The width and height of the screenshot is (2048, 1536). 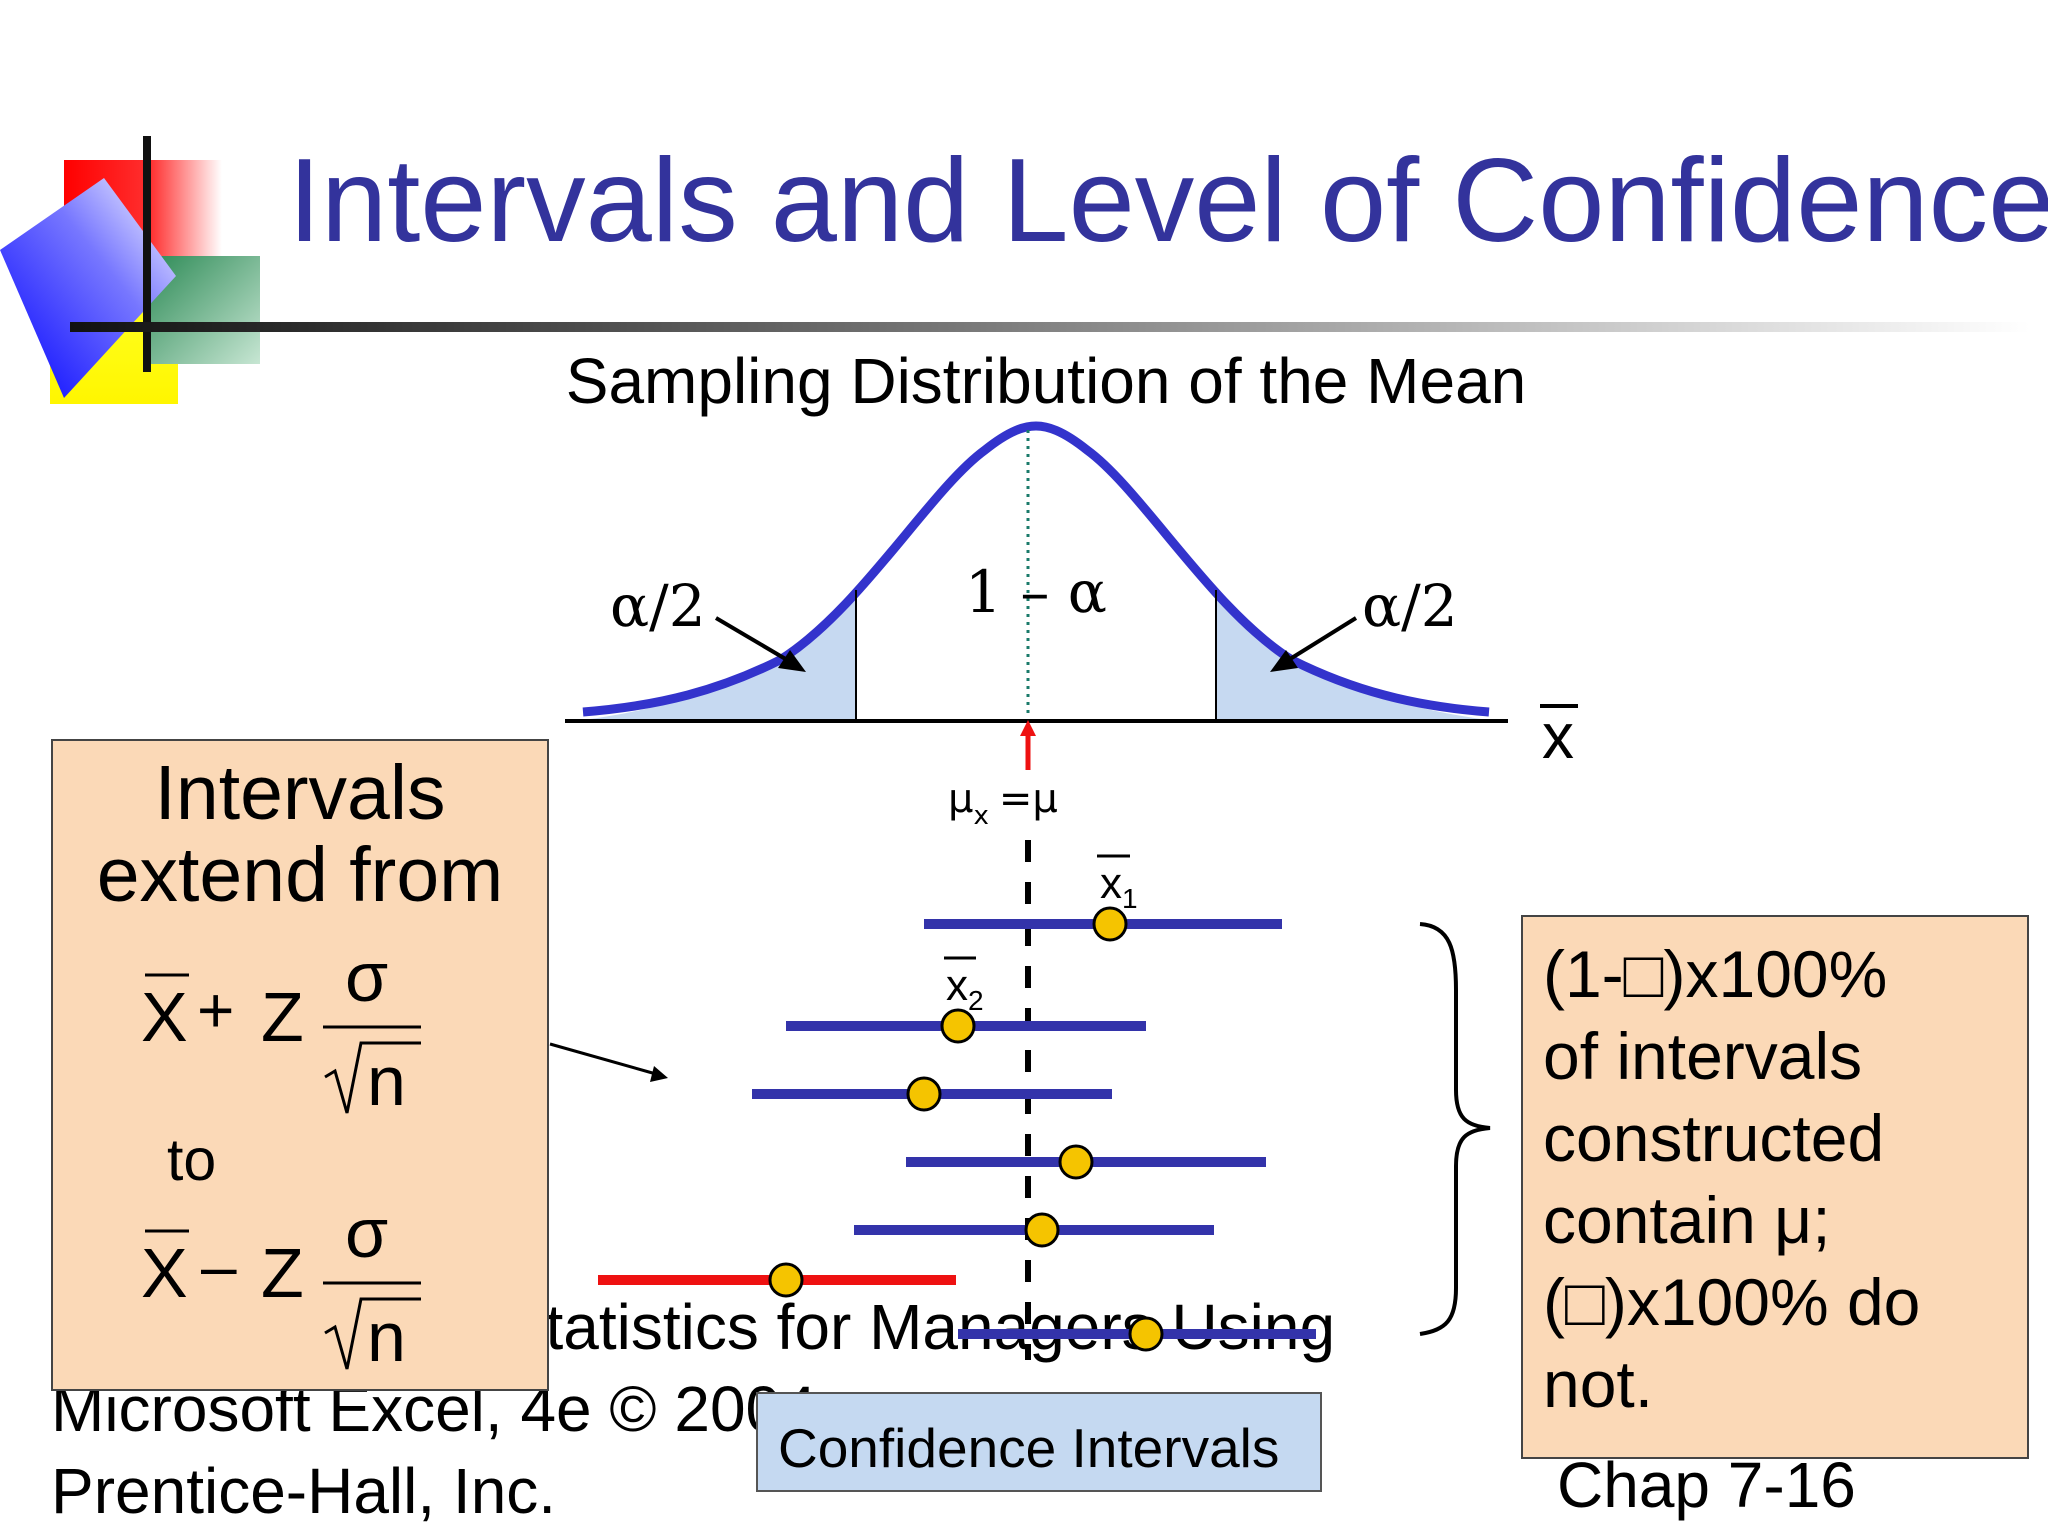 I want to click on right-tail-arrow, so click(x=1319, y=641).